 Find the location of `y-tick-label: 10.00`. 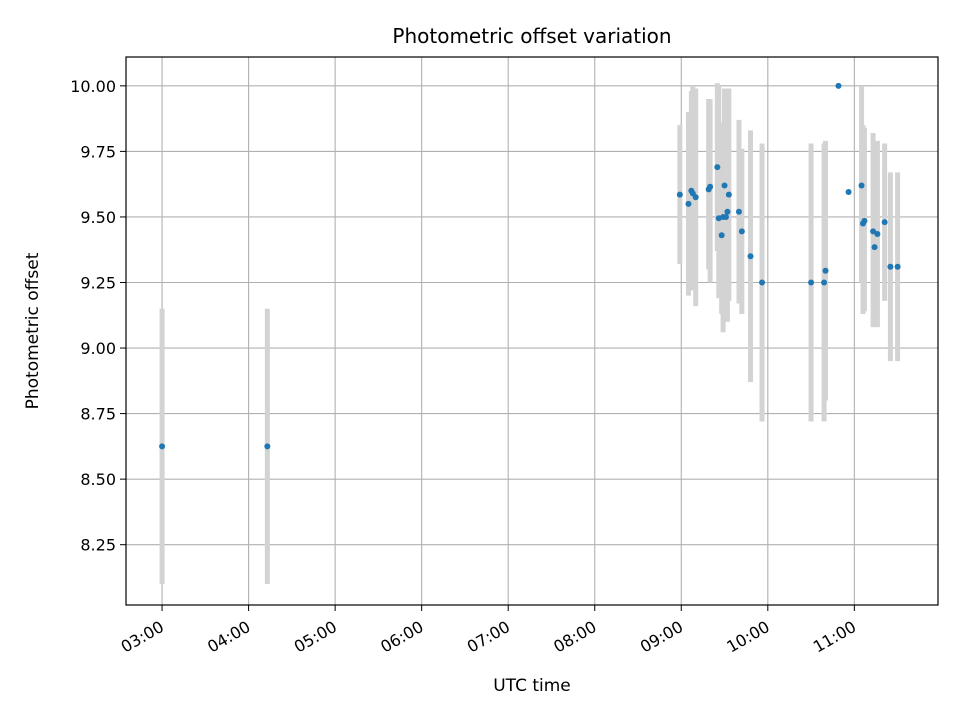

y-tick-label: 10.00 is located at coordinates (93, 86).